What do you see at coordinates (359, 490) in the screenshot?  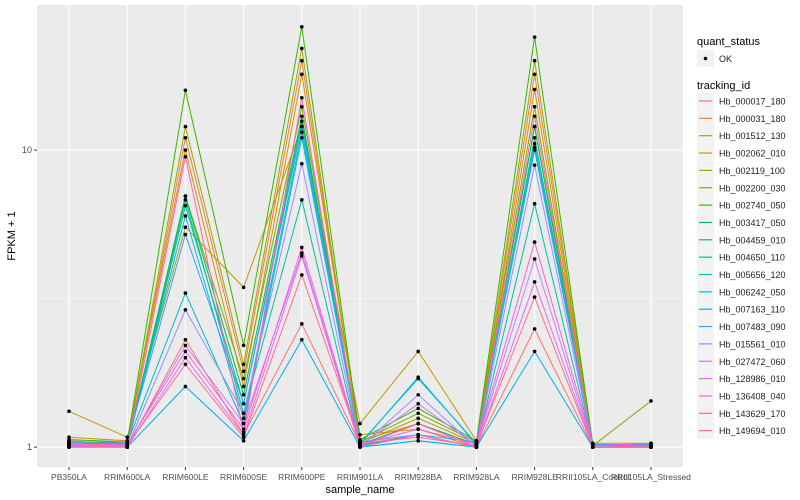 I see `x-axis-title: sample_name` at bounding box center [359, 490].